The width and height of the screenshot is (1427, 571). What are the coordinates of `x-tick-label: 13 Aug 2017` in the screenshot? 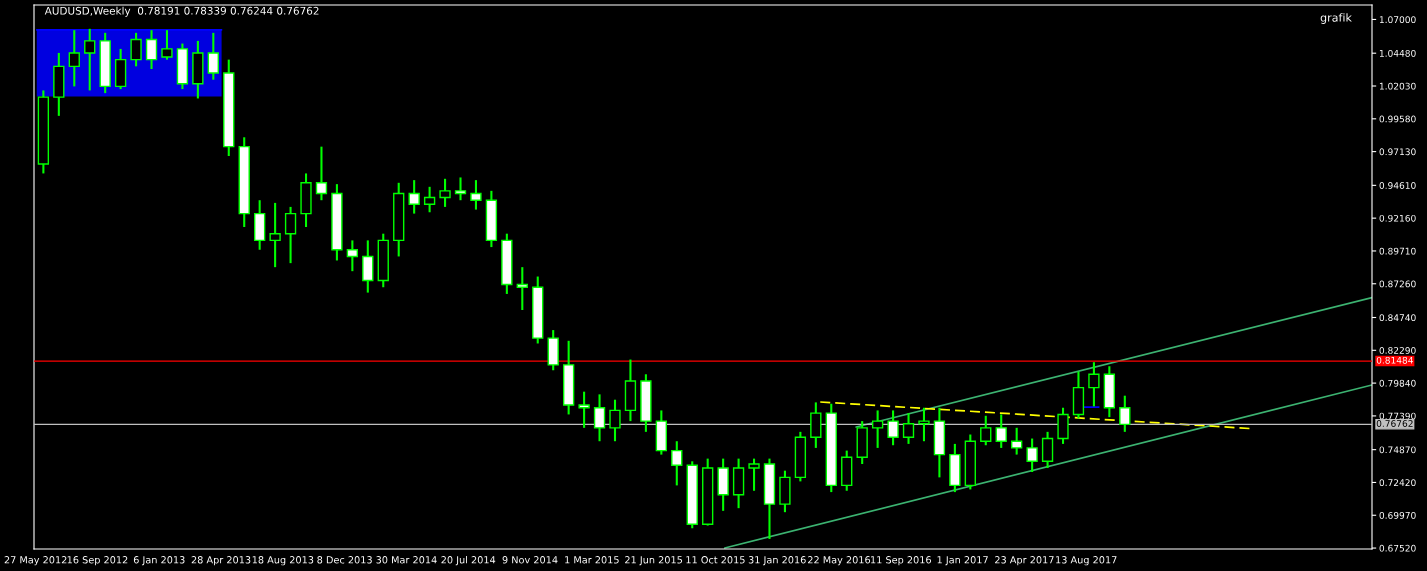 It's located at (1086, 561).